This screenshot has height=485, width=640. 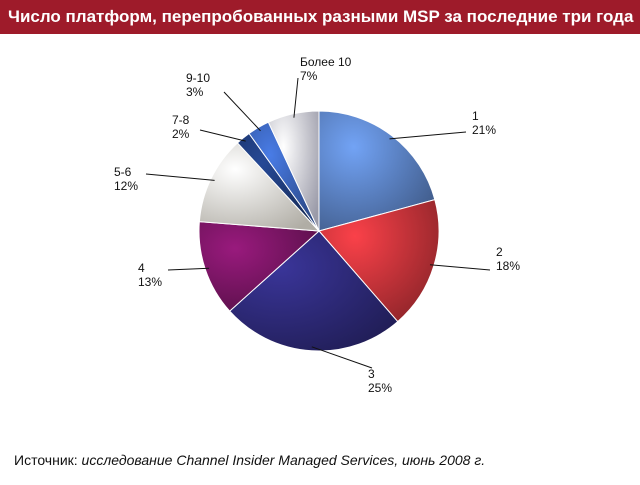 I want to click on slice-value-1: 21%, so click(x=484, y=130).